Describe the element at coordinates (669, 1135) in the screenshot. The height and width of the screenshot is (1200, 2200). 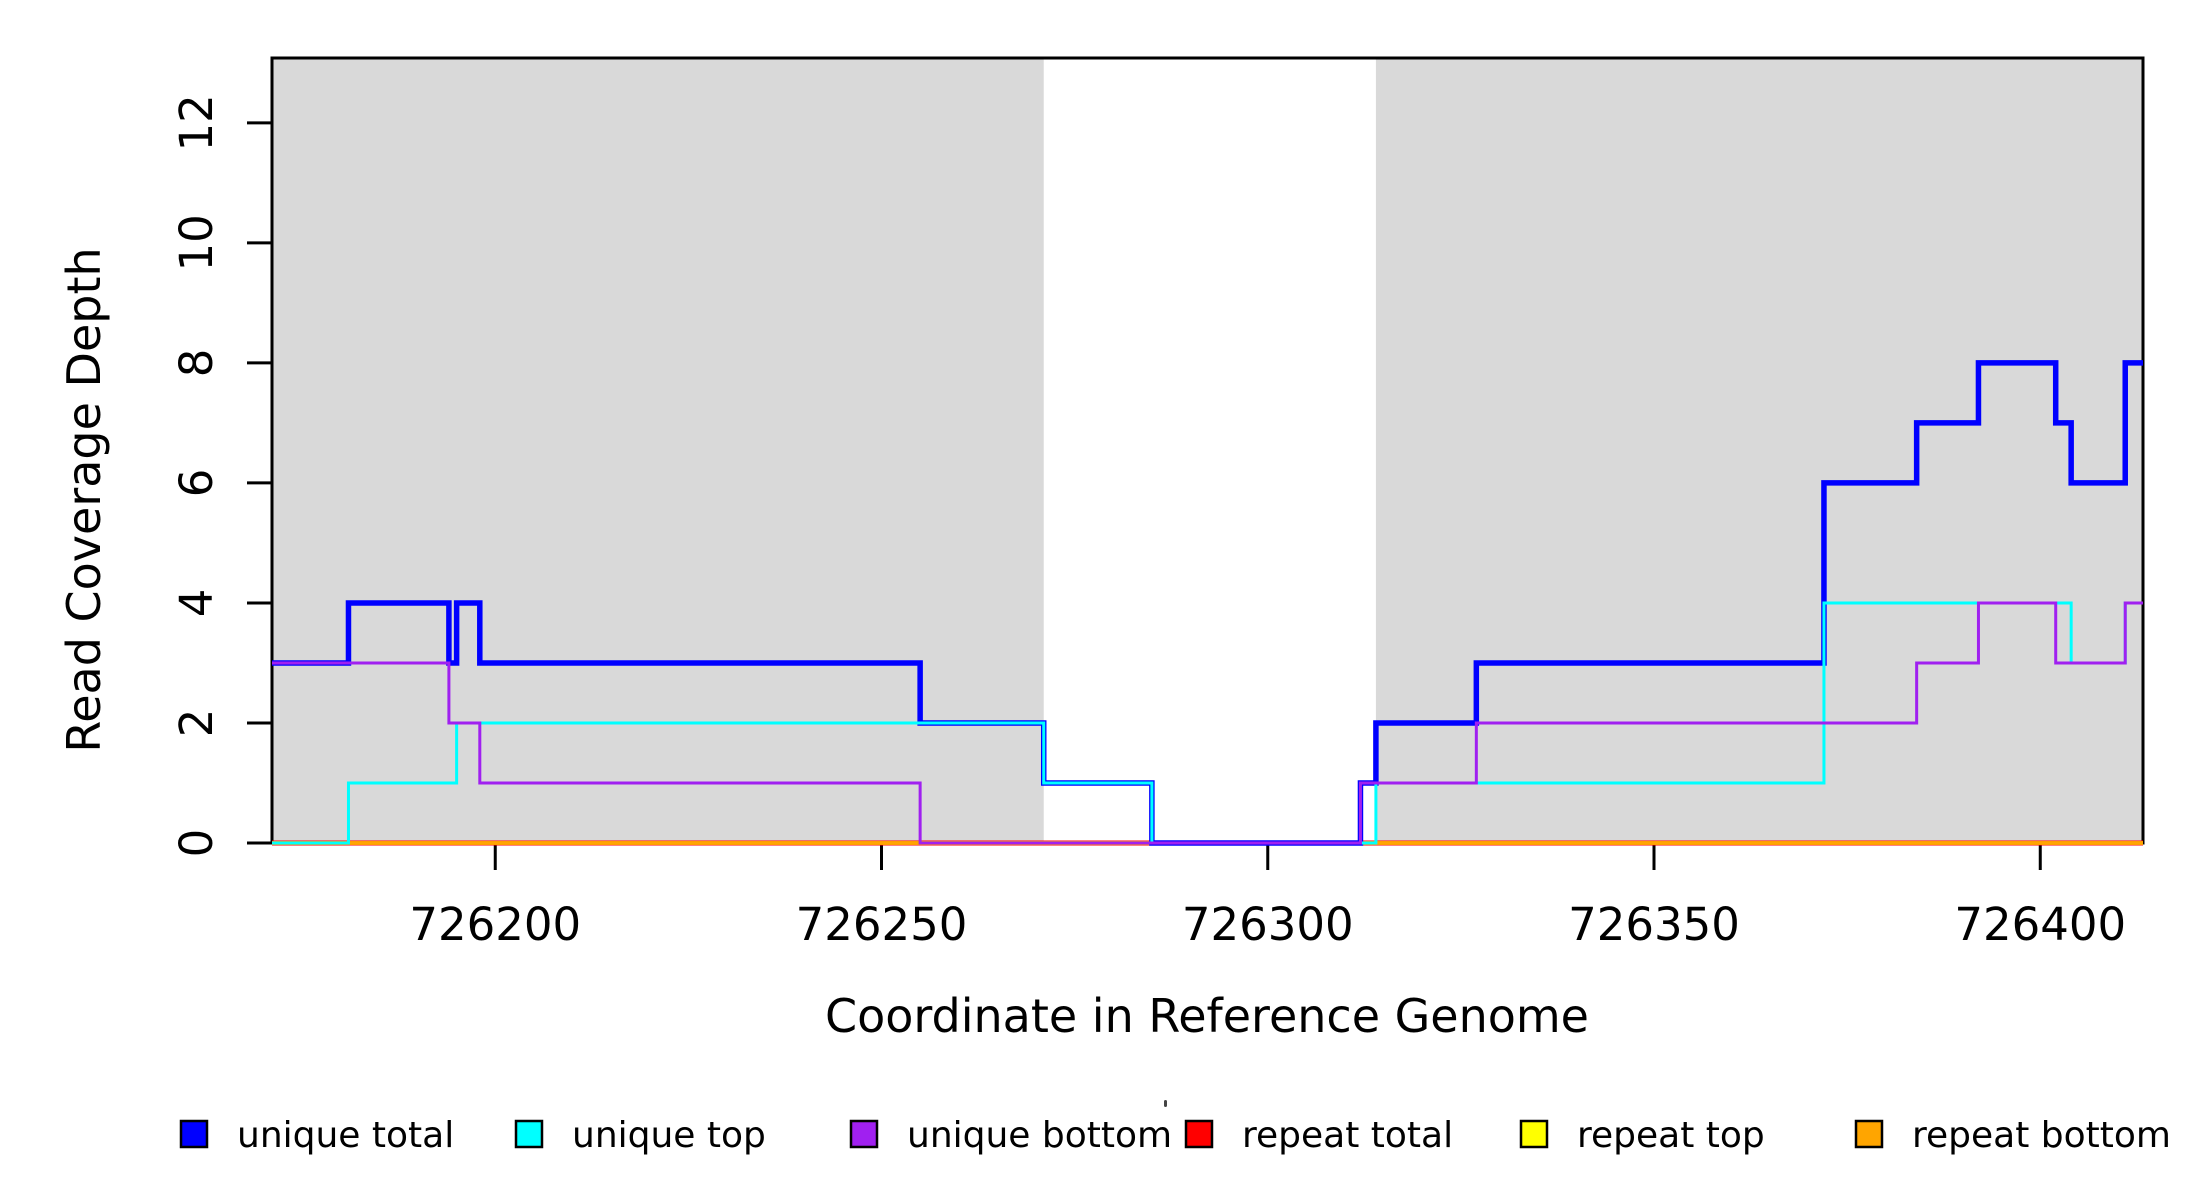
I see `legend-label: unique top` at that location.